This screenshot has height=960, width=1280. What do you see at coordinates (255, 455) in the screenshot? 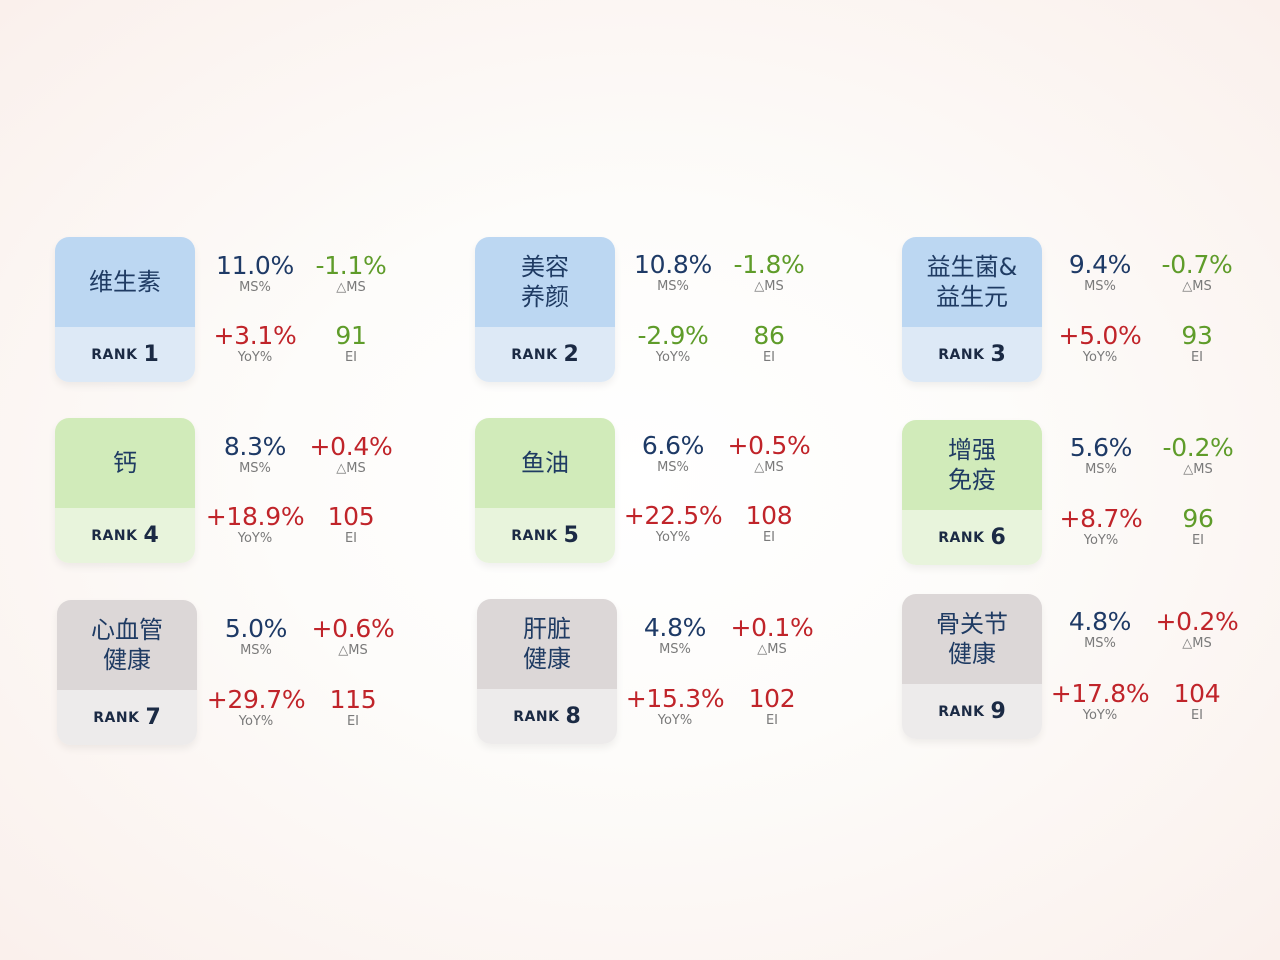
I see `ms-metric-4: 8.3% MS%` at bounding box center [255, 455].